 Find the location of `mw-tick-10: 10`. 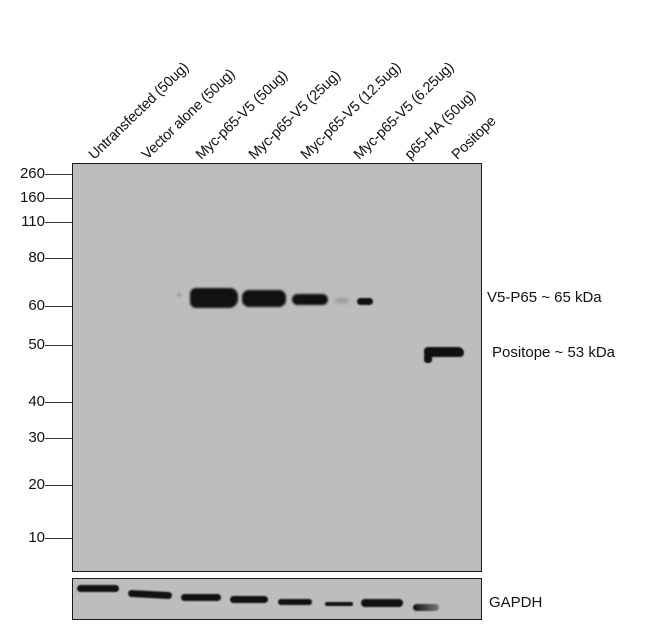

mw-tick-10: 10 is located at coordinates (36, 538).